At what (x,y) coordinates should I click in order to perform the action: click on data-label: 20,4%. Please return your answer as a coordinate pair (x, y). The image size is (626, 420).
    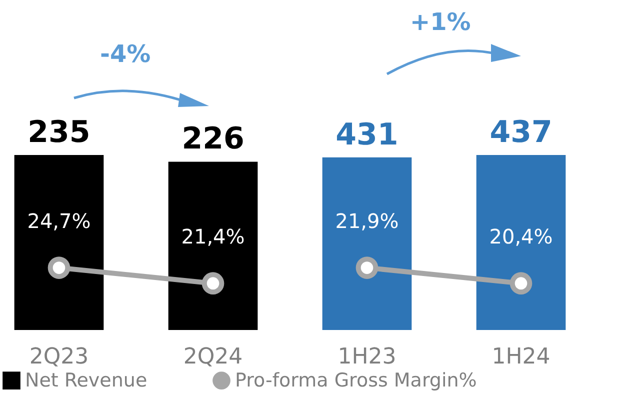
    Looking at the image, I should click on (521, 236).